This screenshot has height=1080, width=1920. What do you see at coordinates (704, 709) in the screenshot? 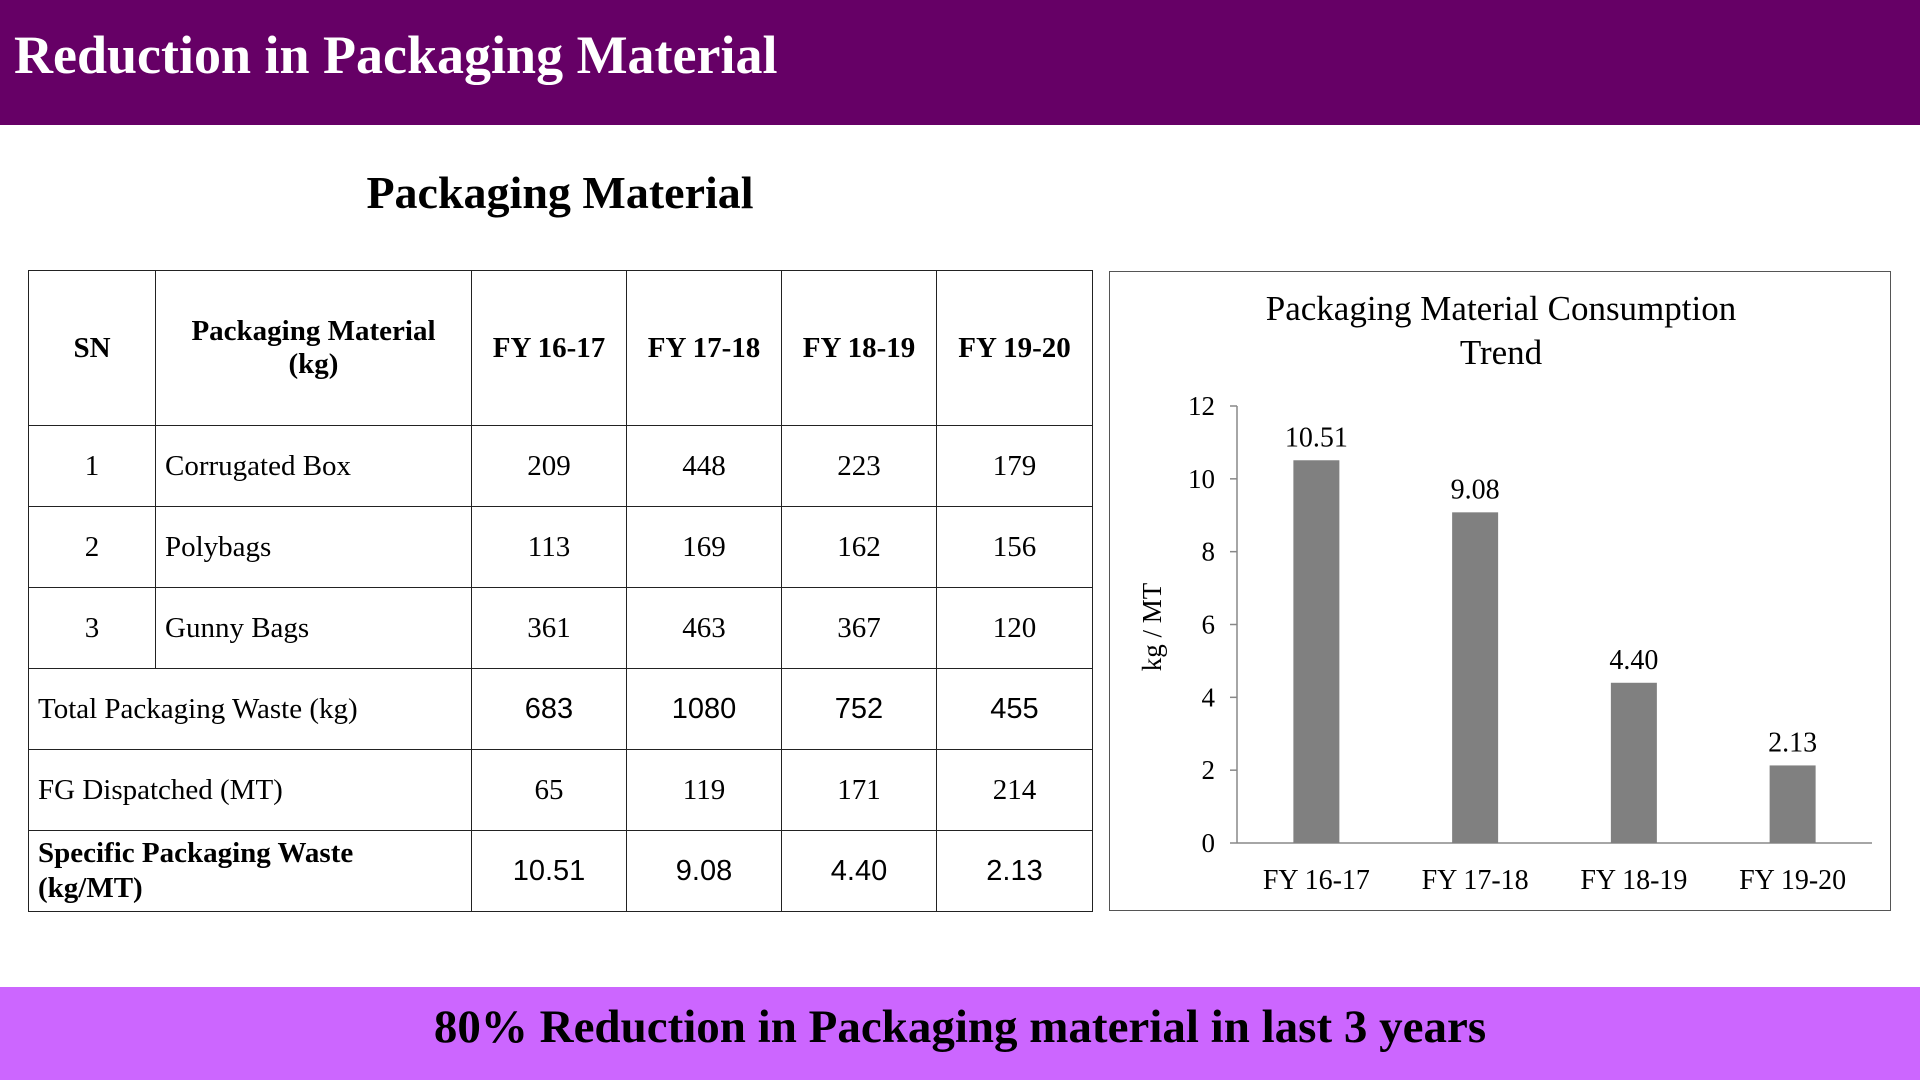
I see `total-value: 1080` at bounding box center [704, 709].